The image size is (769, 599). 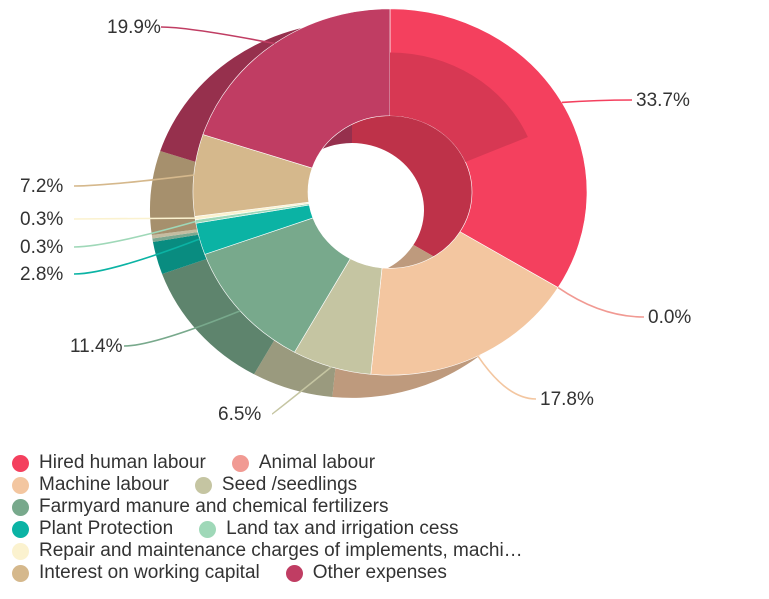 I want to click on slice-other-expenses, so click(x=296, y=88).